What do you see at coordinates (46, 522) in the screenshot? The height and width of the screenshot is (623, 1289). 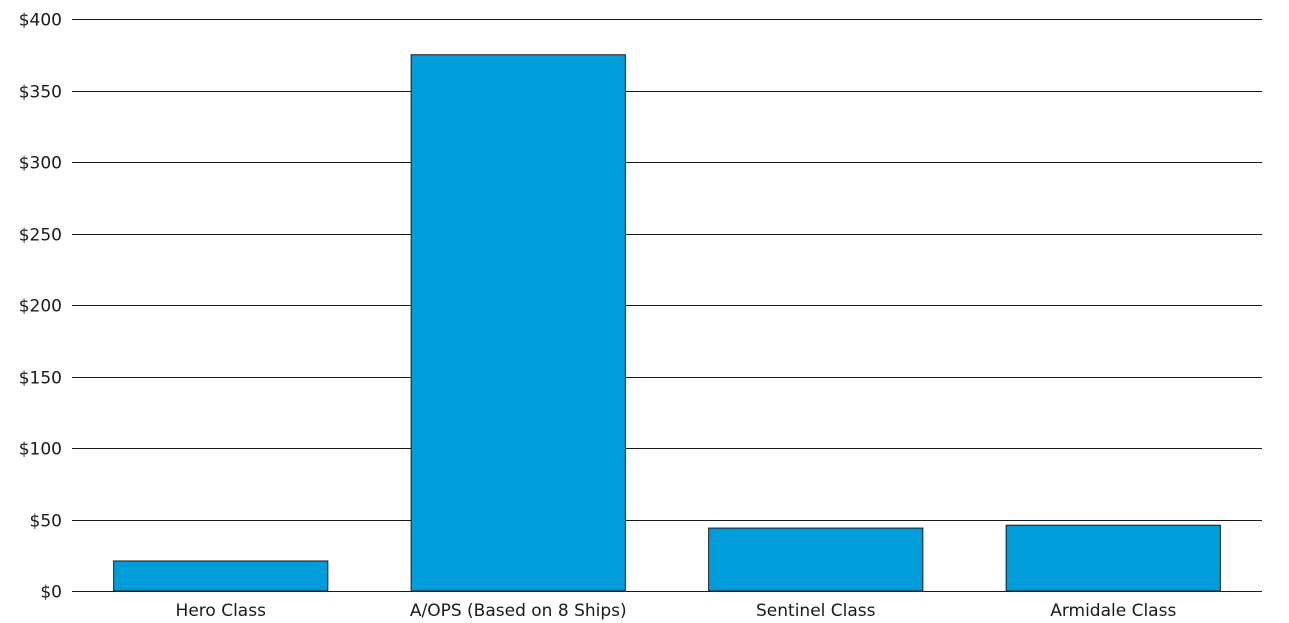 I see `y-tick-label: $50` at bounding box center [46, 522].